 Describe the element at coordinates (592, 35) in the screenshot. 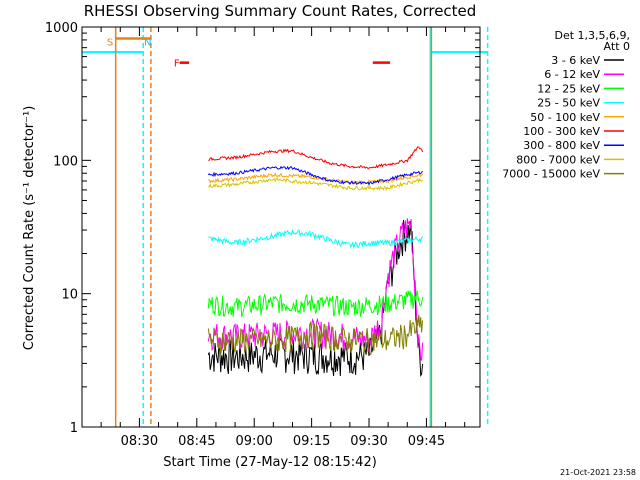

I see `legend-title: Det 1,3,5,6,9,` at that location.